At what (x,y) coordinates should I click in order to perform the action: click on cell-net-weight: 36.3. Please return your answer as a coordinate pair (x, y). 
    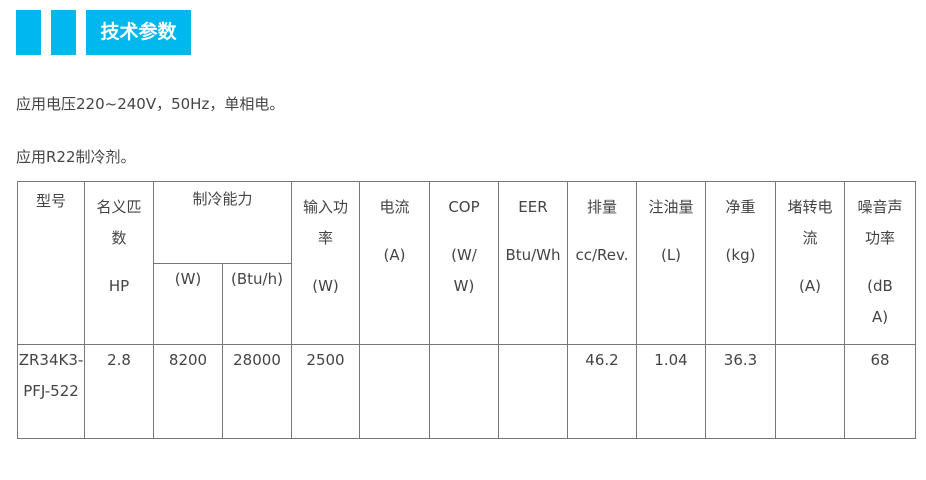
    Looking at the image, I should click on (740, 391).